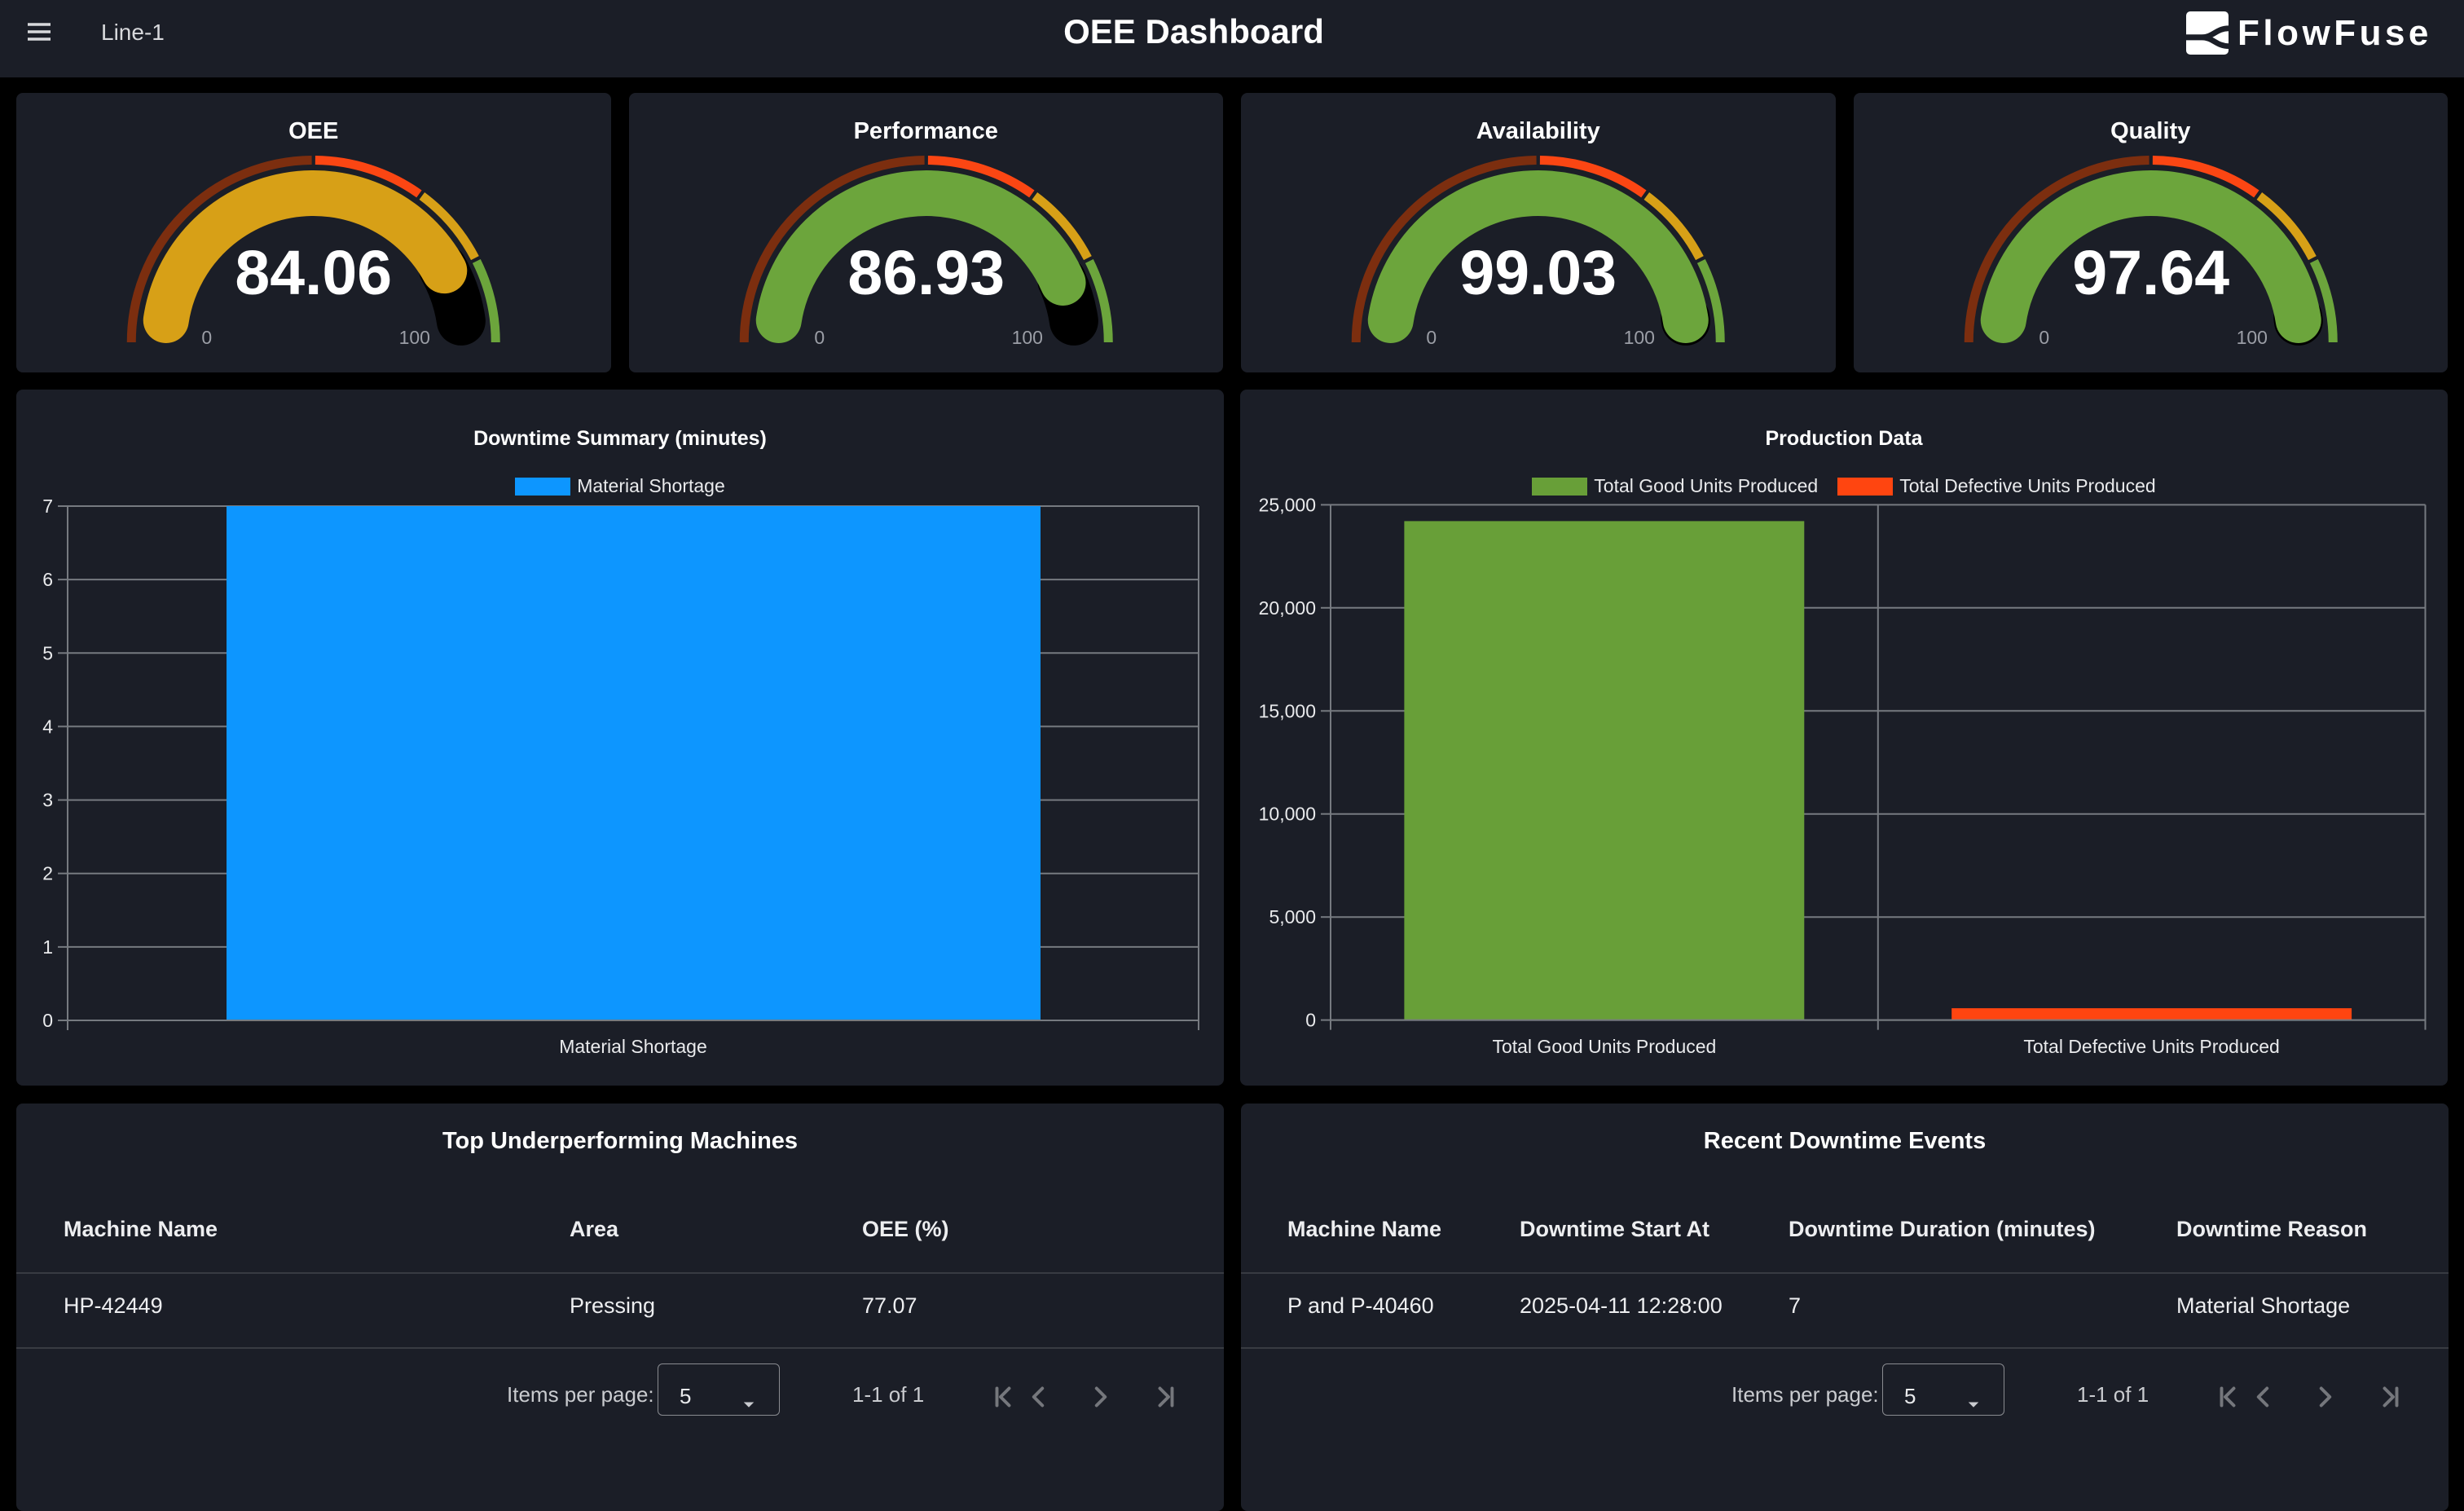 This screenshot has height=1511, width=2464. I want to click on svg-text: 7, so click(47, 506).